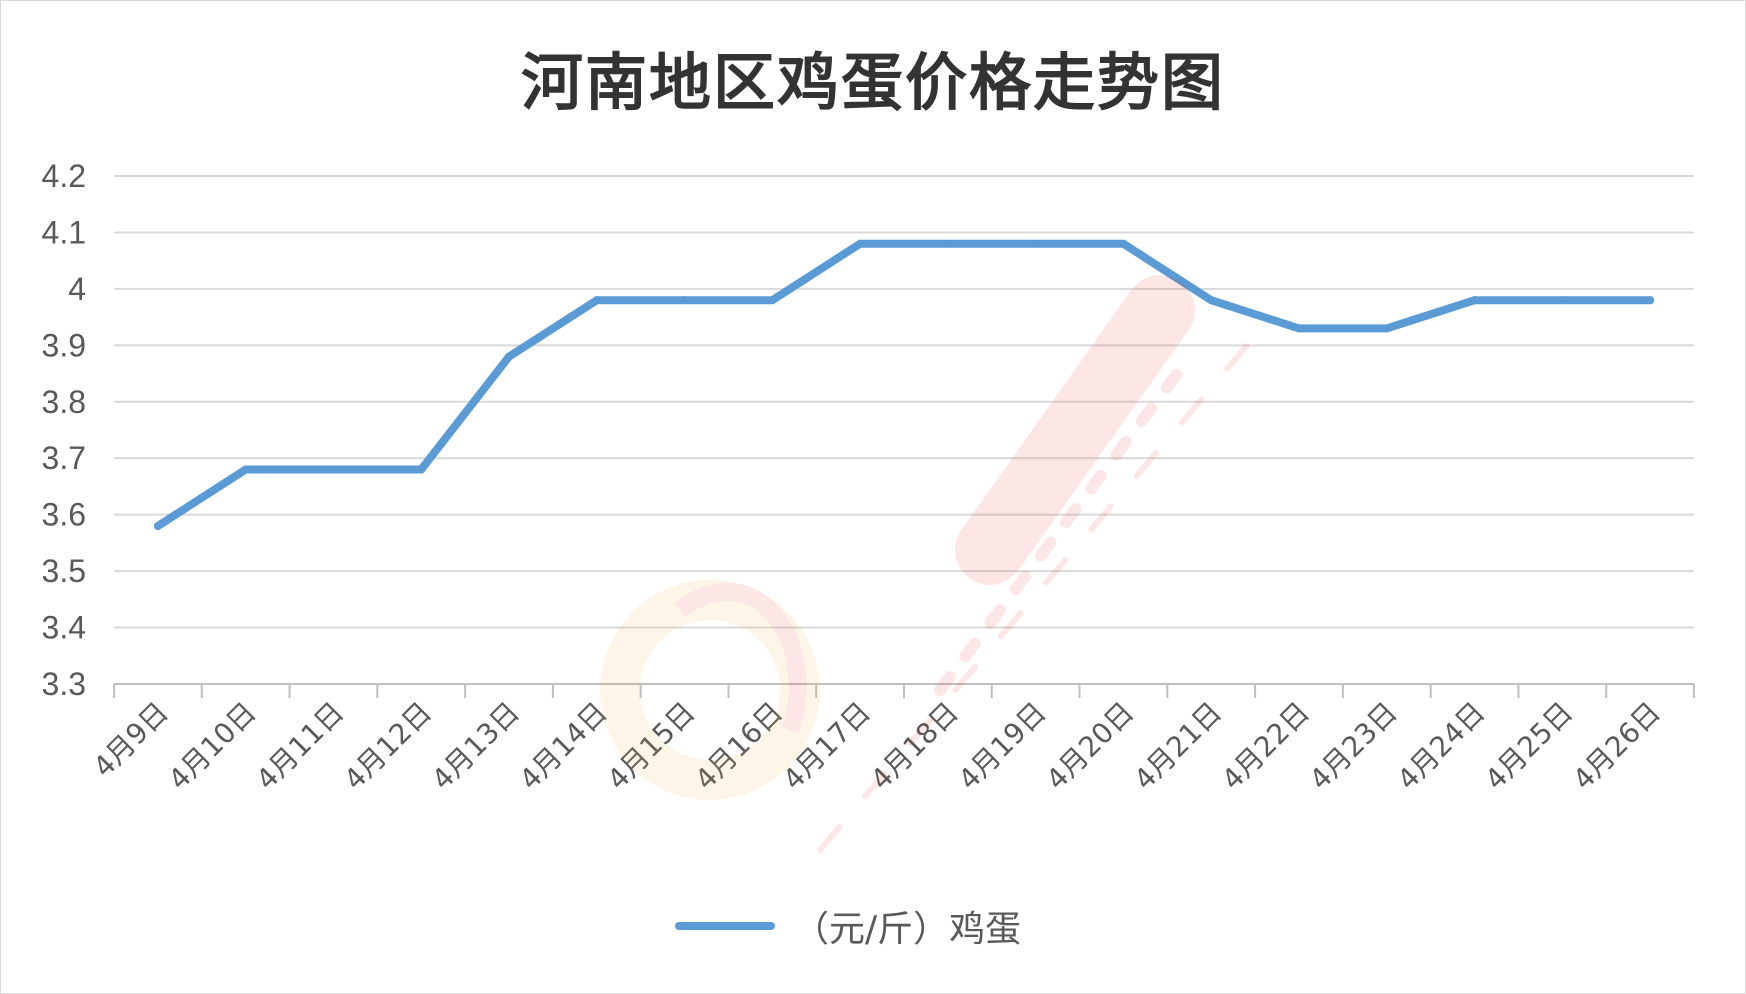  Describe the element at coordinates (1441, 746) in the screenshot. I see `x-tick-label: 4月24日` at that location.